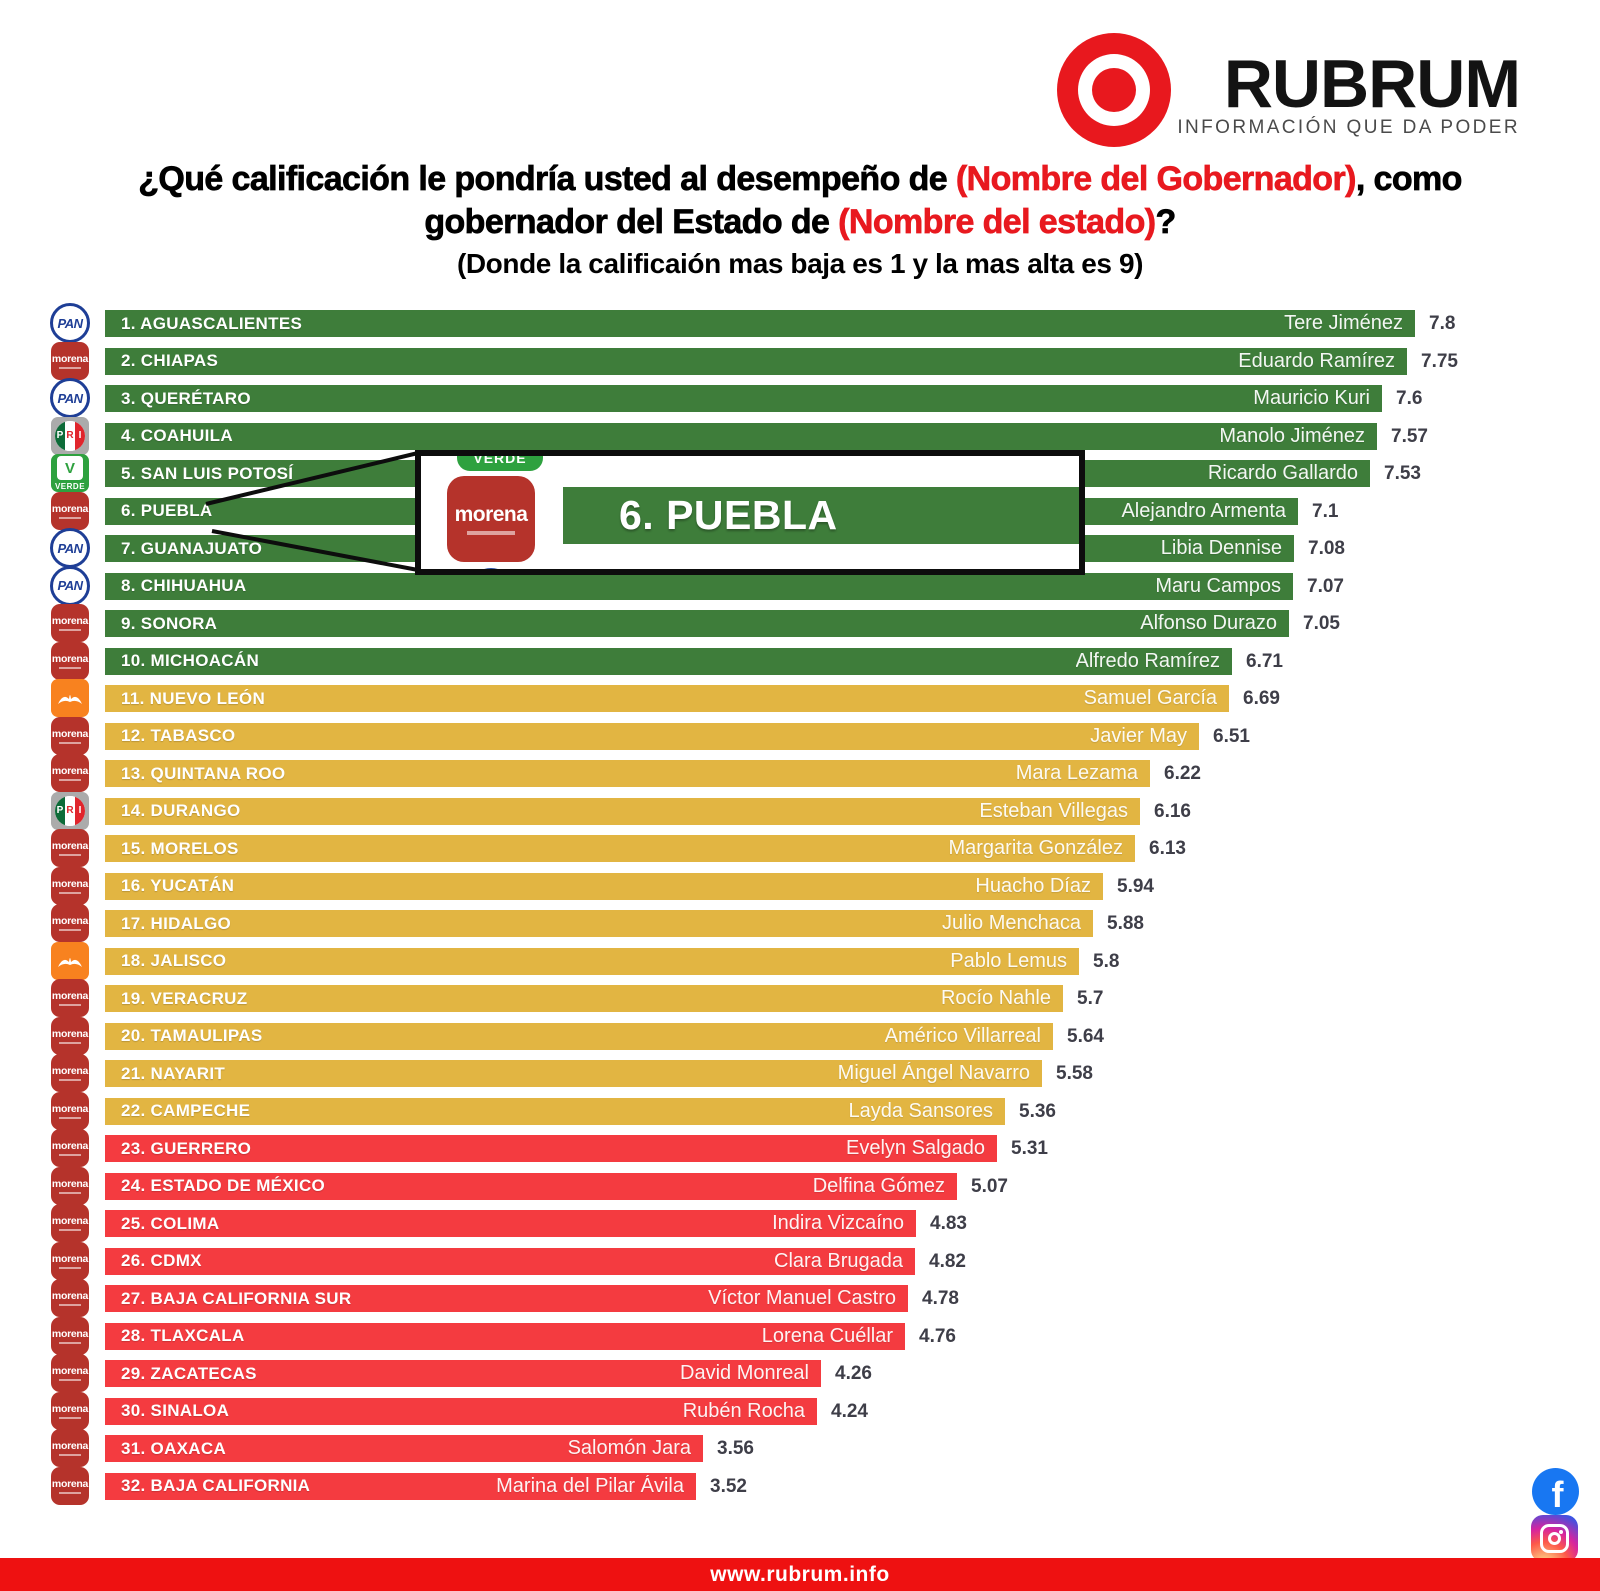 The image size is (1600, 1591). Describe the element at coordinates (800, 1574) in the screenshot. I see `footer-url: www.rubrum.info` at that location.